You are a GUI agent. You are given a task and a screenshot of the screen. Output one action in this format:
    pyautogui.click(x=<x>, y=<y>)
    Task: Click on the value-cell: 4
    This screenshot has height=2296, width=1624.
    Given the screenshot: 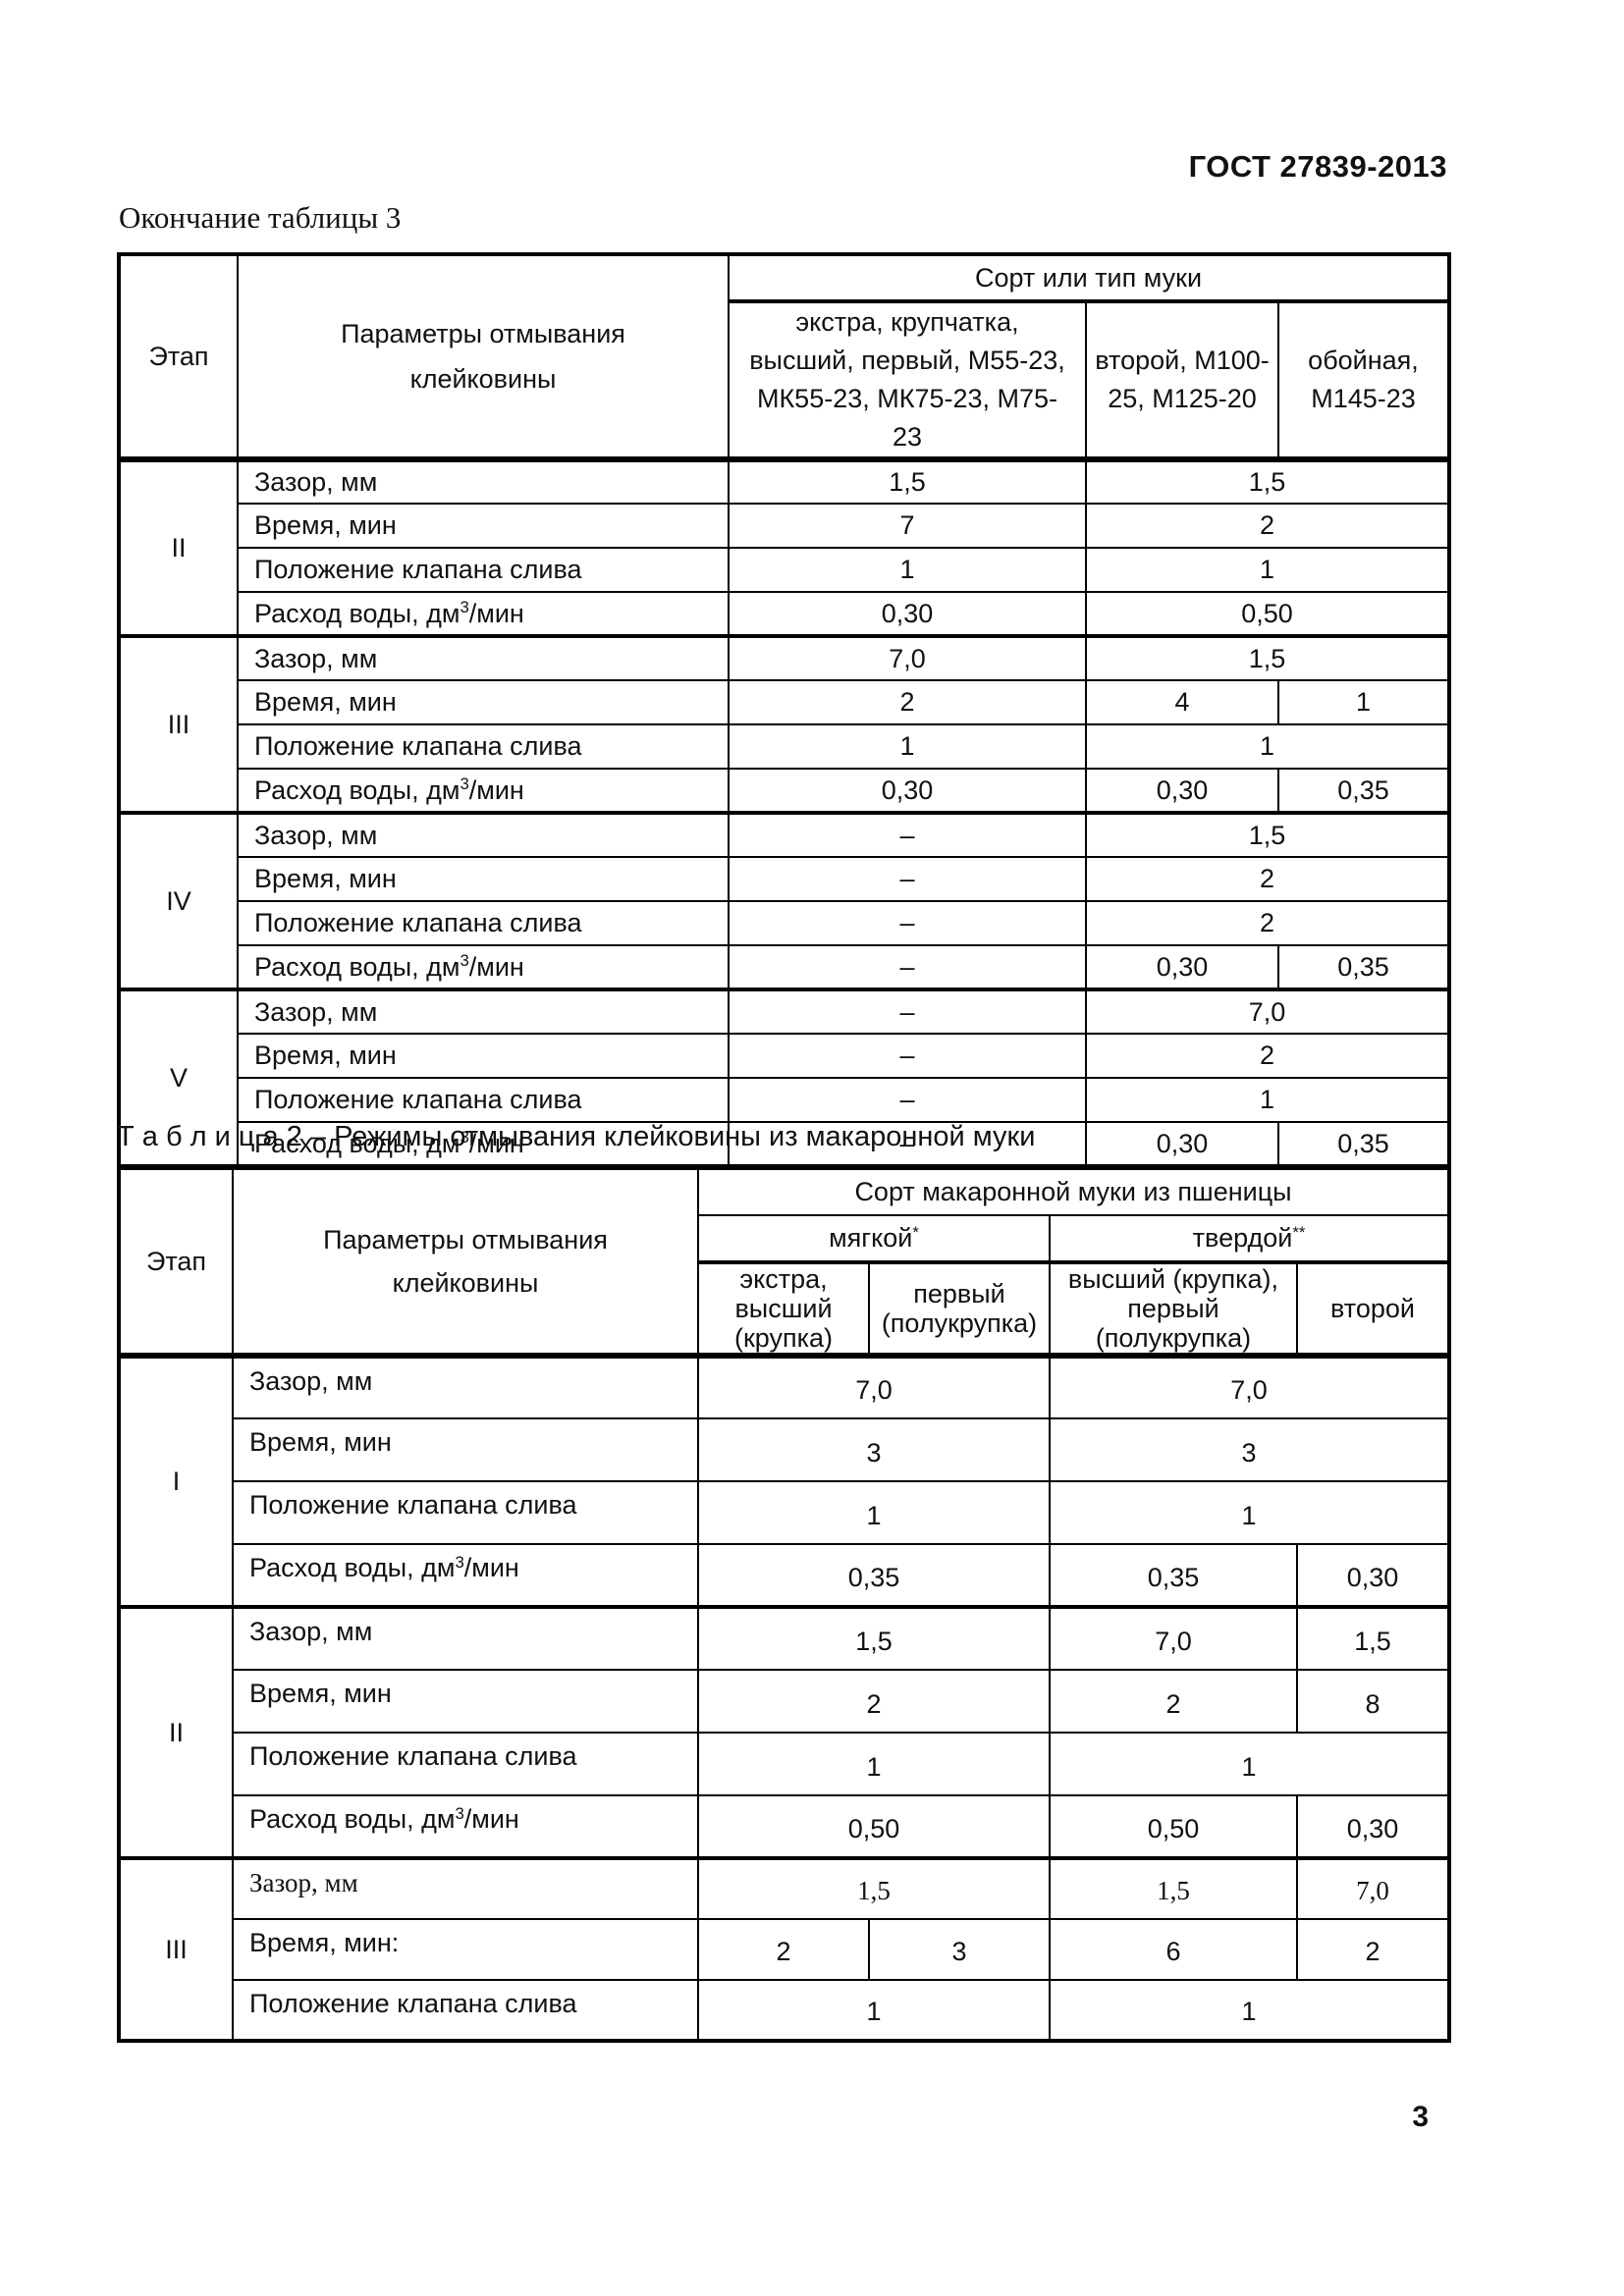 What is the action you would take?
    pyautogui.click(x=1182, y=702)
    